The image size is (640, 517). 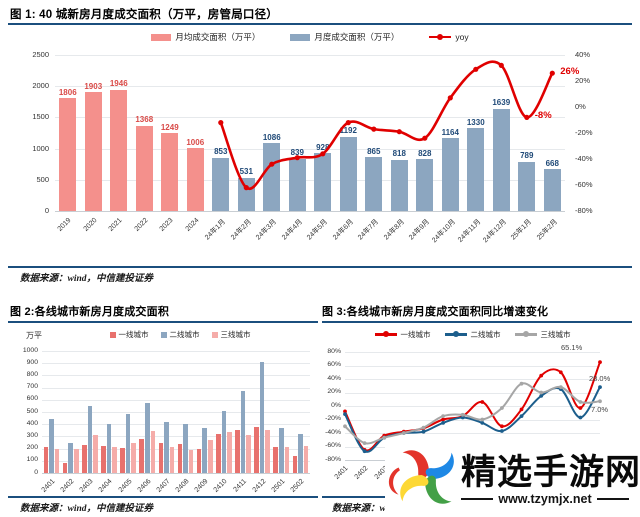 I want to click on figure2-title-rule, so click(x=163, y=322).